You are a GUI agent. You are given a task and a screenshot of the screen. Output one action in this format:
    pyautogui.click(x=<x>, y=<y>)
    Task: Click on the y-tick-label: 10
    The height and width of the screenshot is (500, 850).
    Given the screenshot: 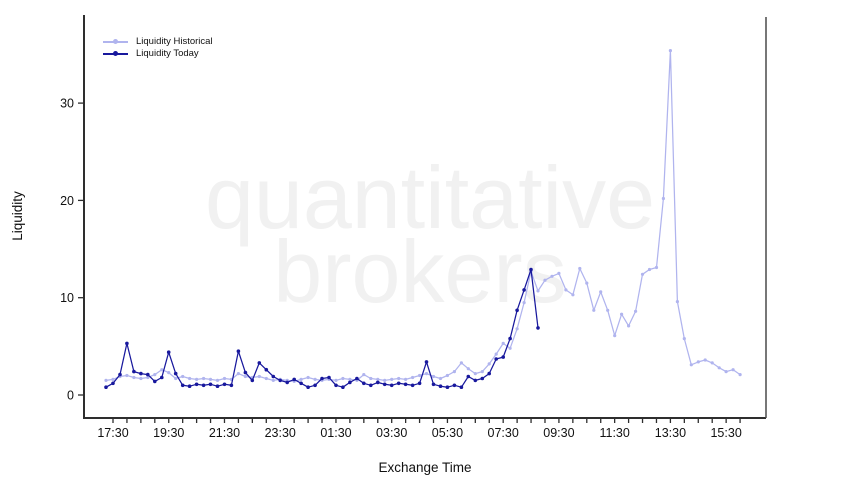 What is the action you would take?
    pyautogui.click(x=67, y=298)
    